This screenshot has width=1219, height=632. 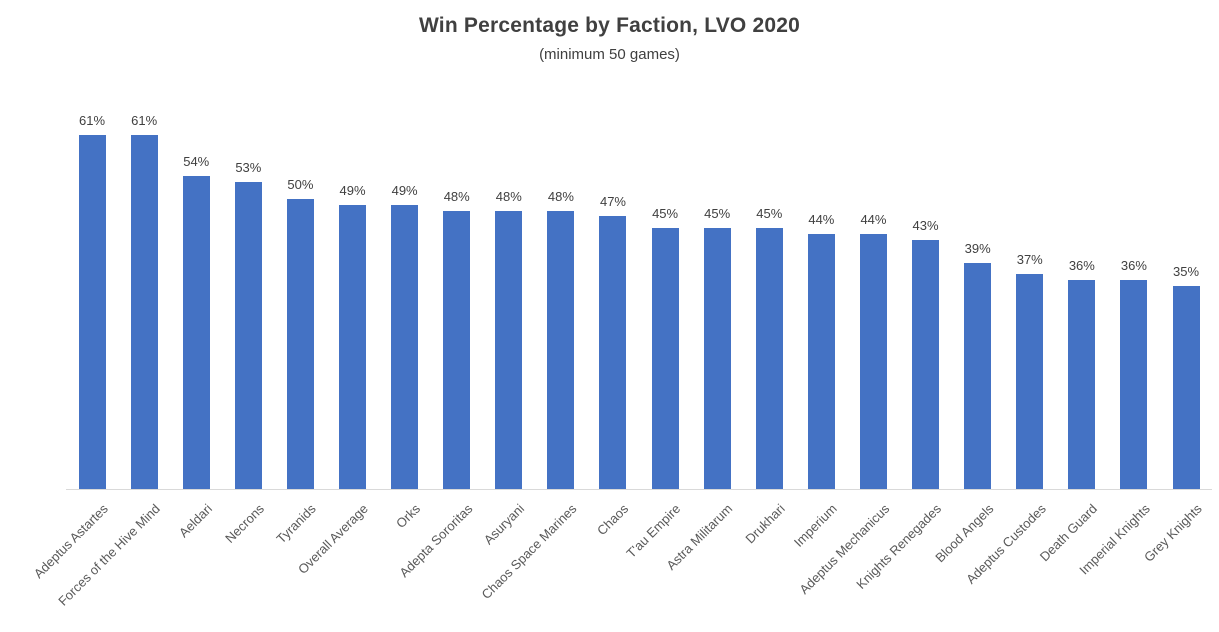 I want to click on x-axis-label: Adeptus Mechanicus, so click(x=844, y=549).